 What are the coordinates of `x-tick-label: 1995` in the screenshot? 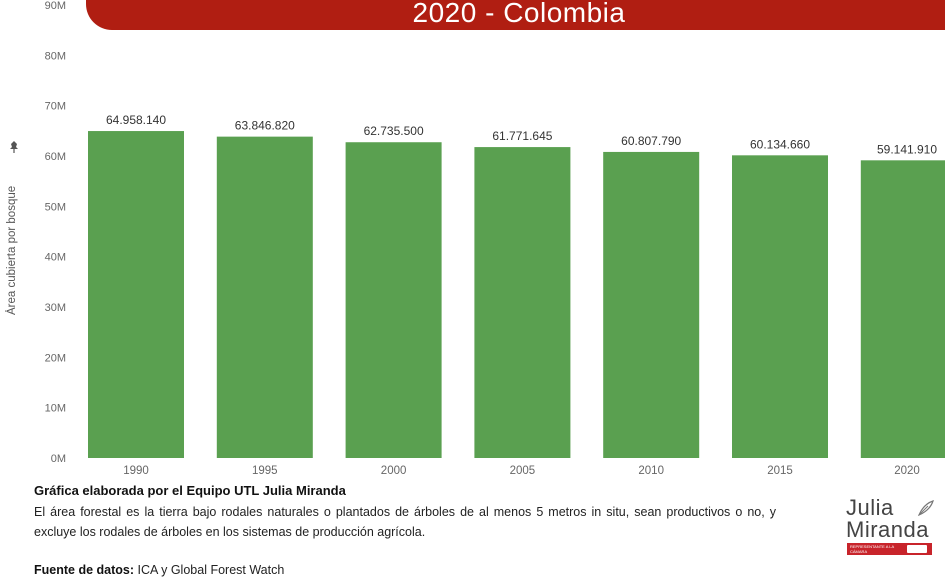 It's located at (265, 471).